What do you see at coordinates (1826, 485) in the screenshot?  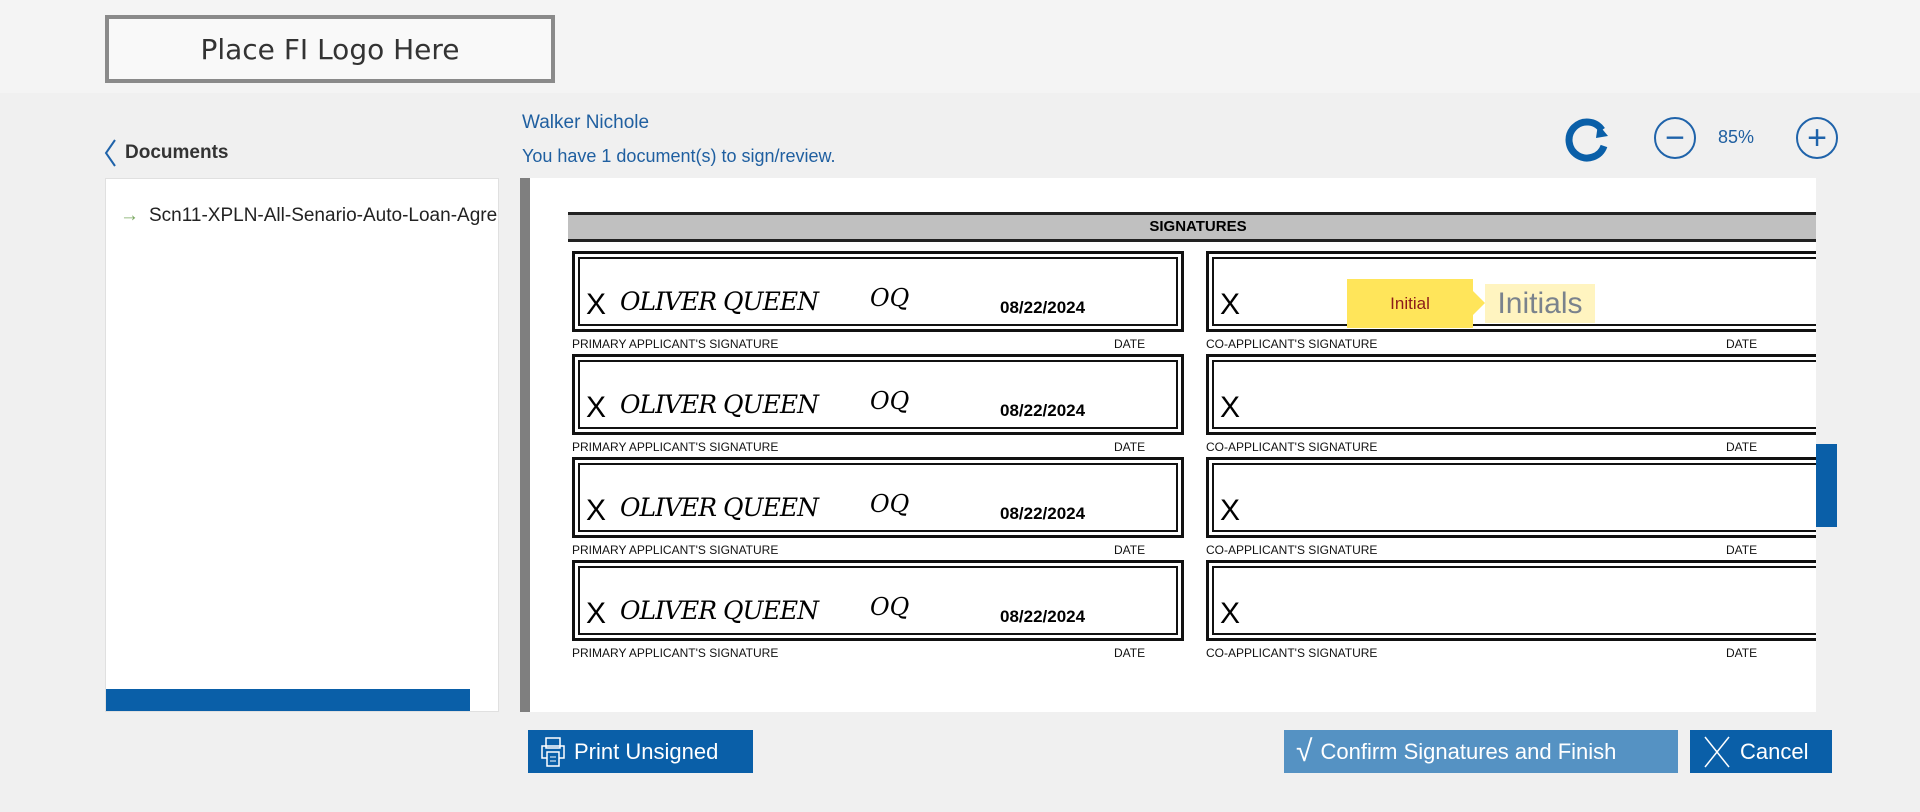 I see `vertical-scroll-handle` at bounding box center [1826, 485].